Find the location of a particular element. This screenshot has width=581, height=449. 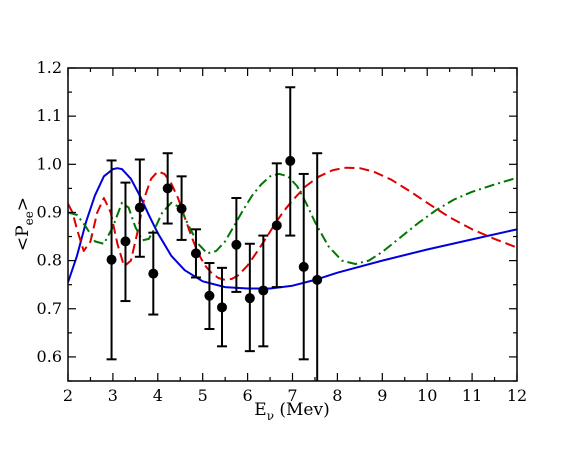

y-axis-title-sub: ee is located at coordinates (29, 218).